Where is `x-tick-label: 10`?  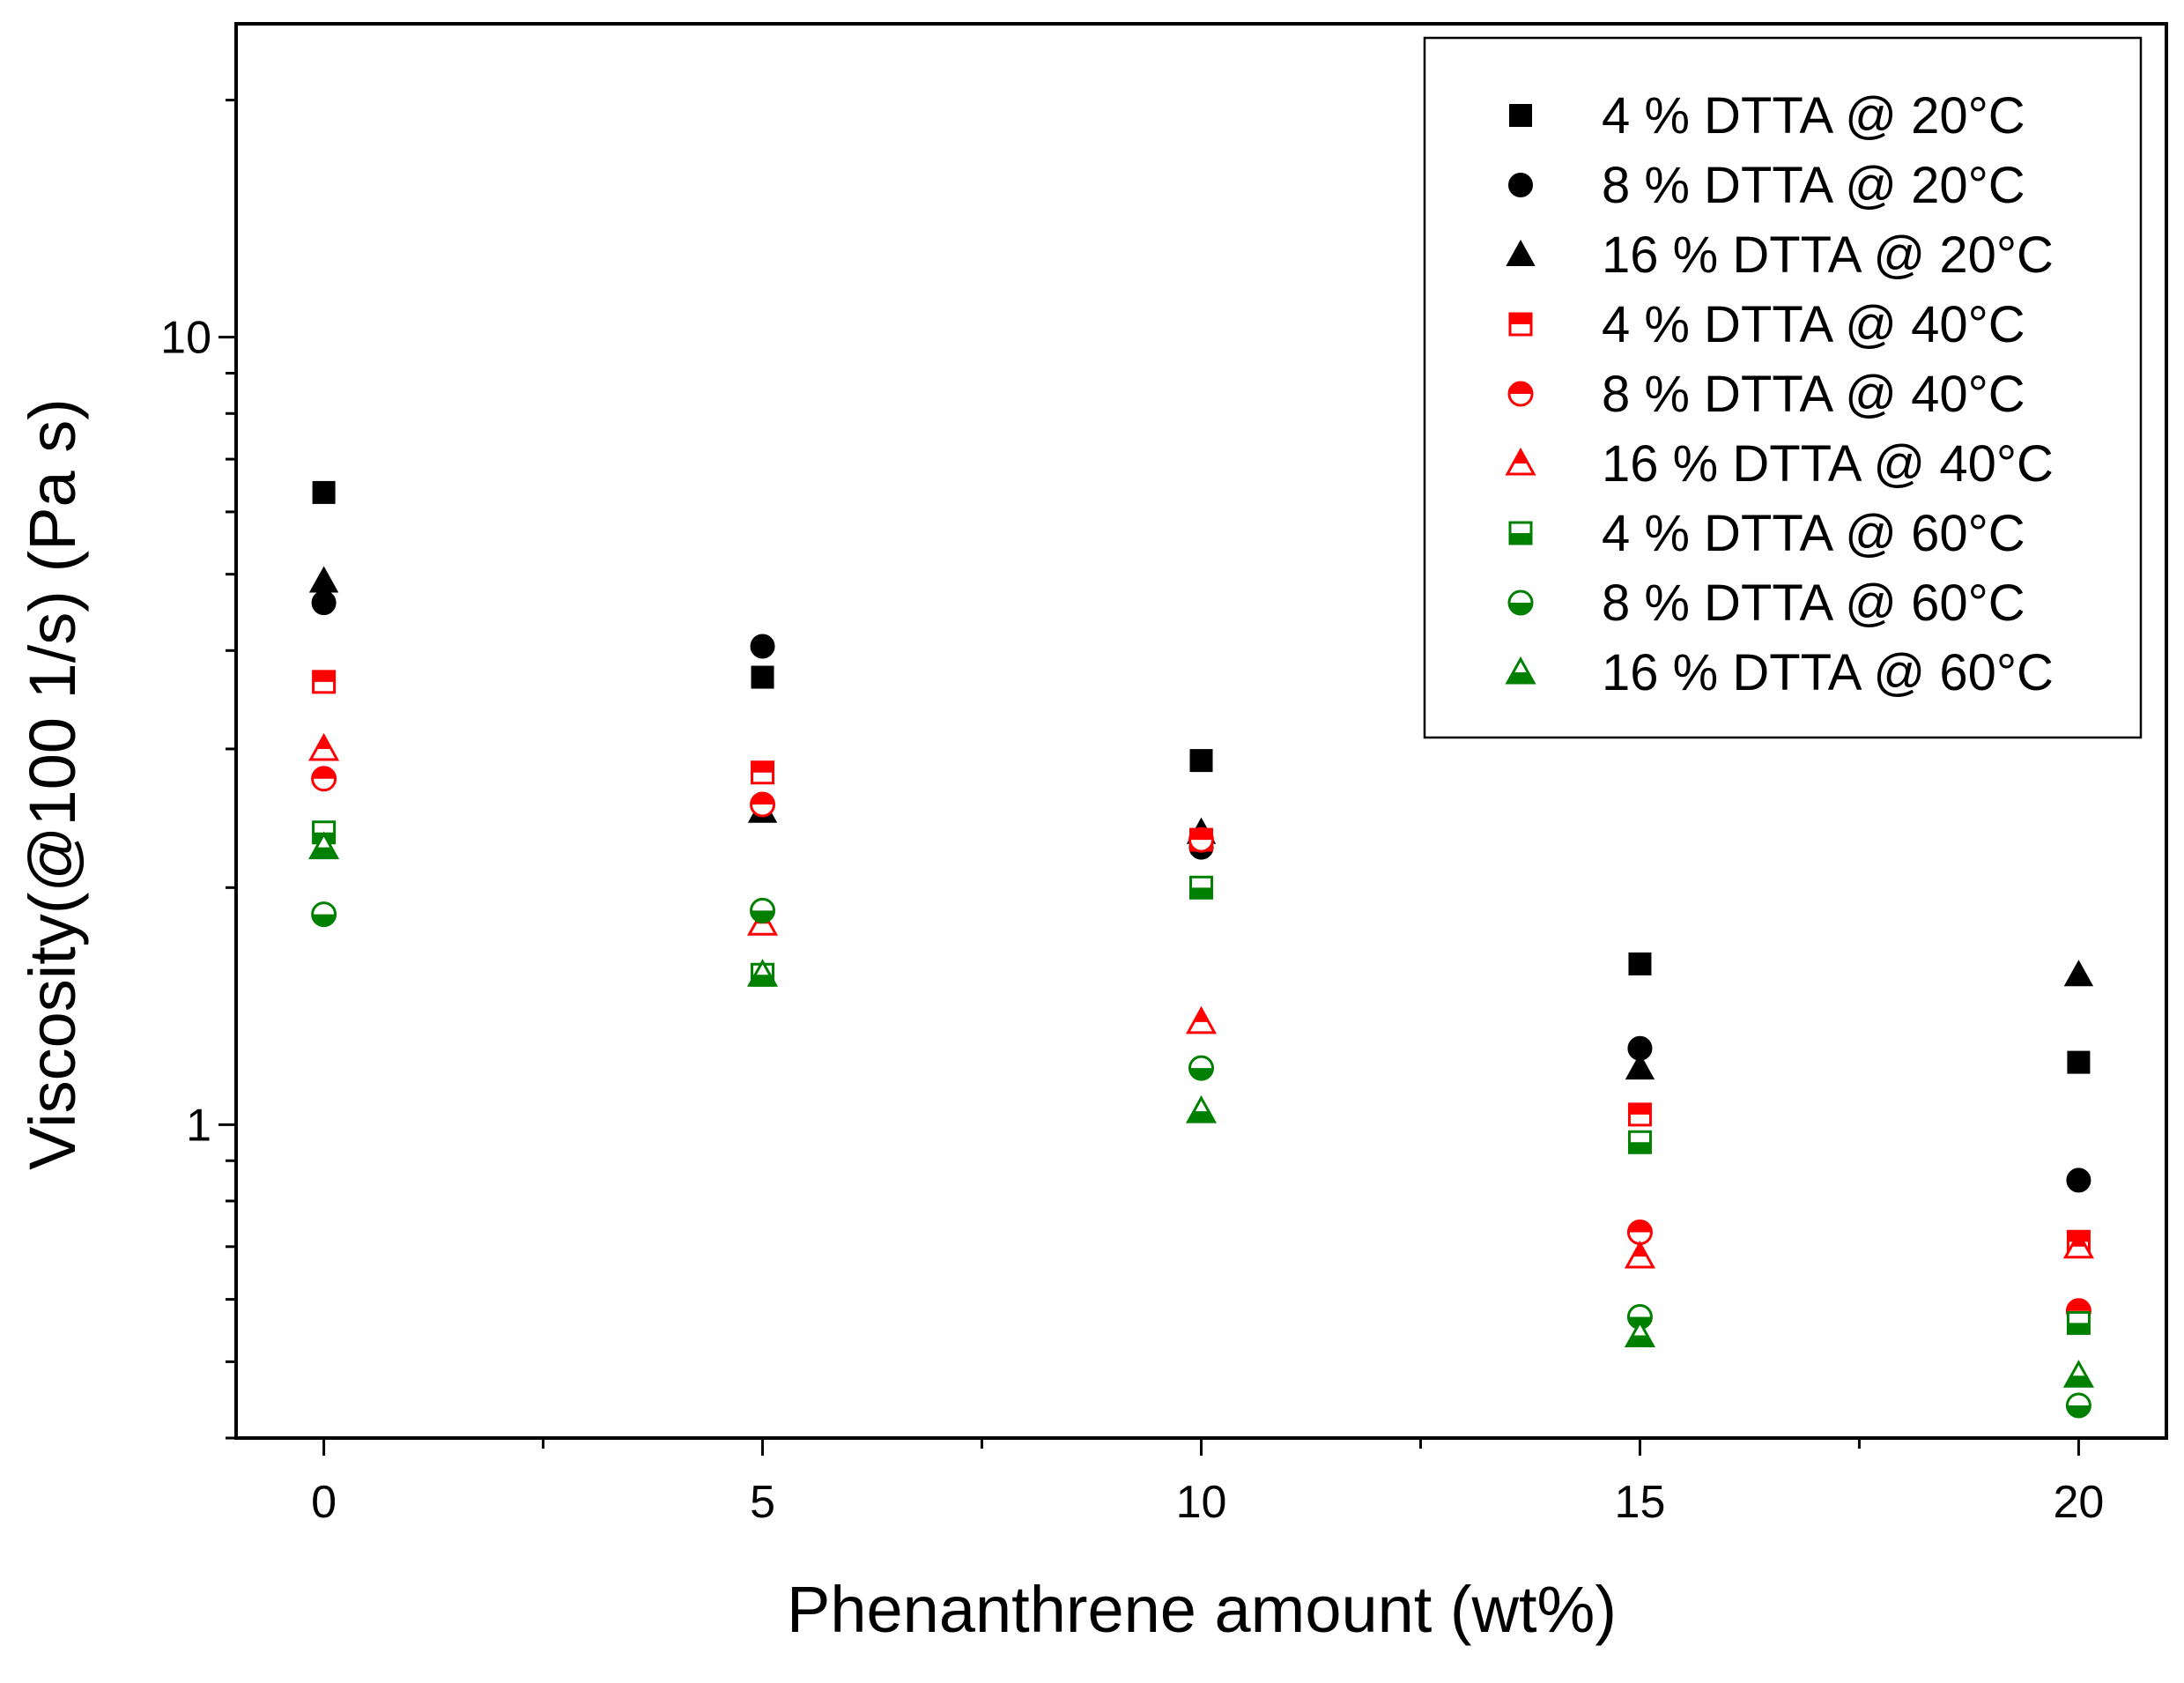
x-tick-label: 10 is located at coordinates (1201, 1502).